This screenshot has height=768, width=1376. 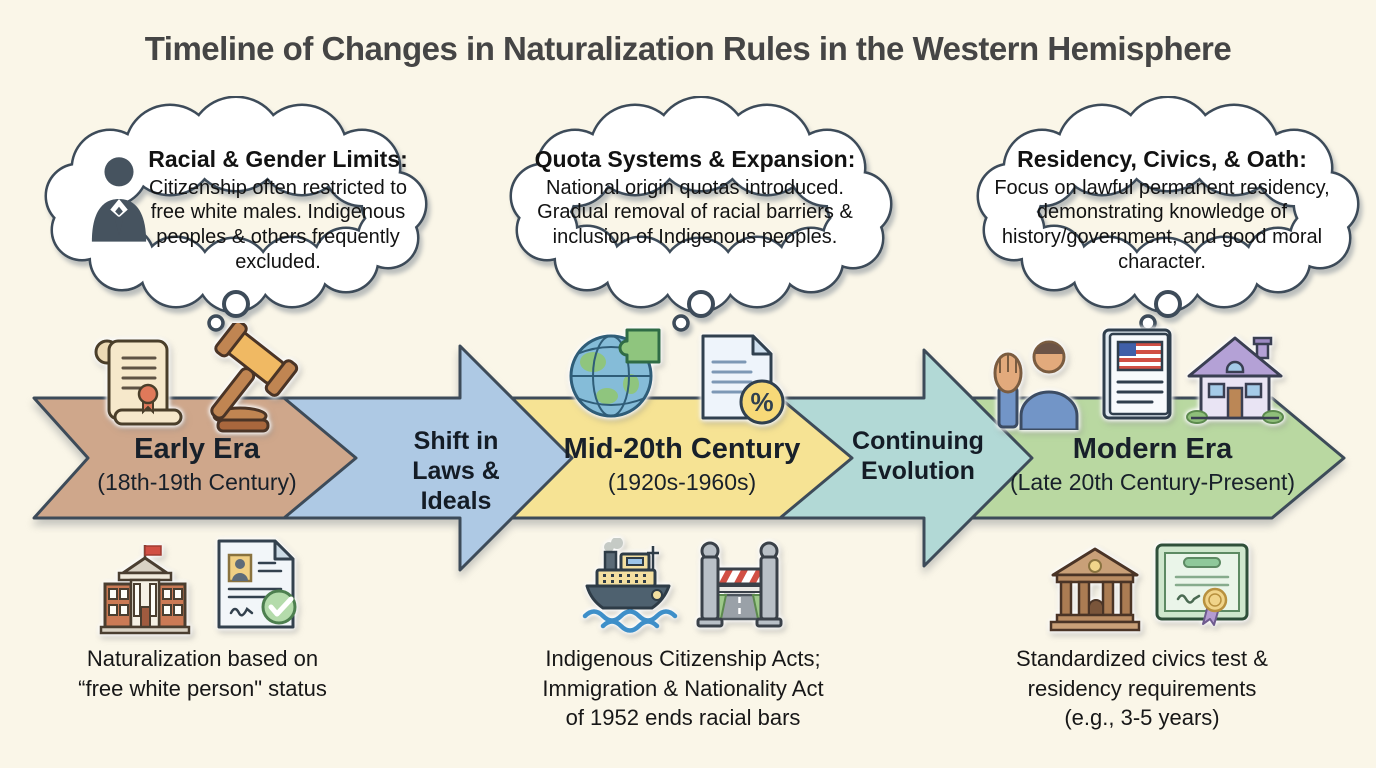 What do you see at coordinates (683, 658) in the screenshot?
I see `caption-mid-century-line1: Indigenous Citizenship Acts;` at bounding box center [683, 658].